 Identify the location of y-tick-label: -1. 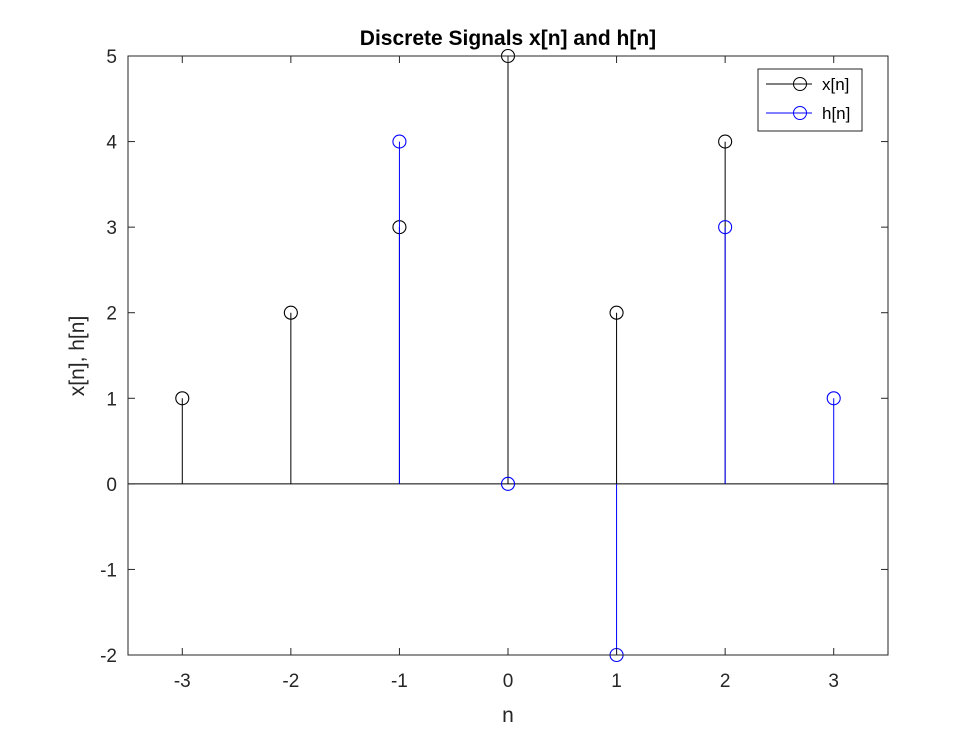
(108, 570).